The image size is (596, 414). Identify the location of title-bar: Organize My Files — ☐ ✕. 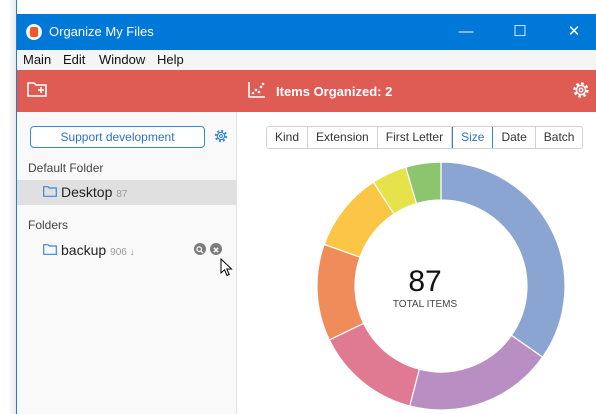
(306, 32).